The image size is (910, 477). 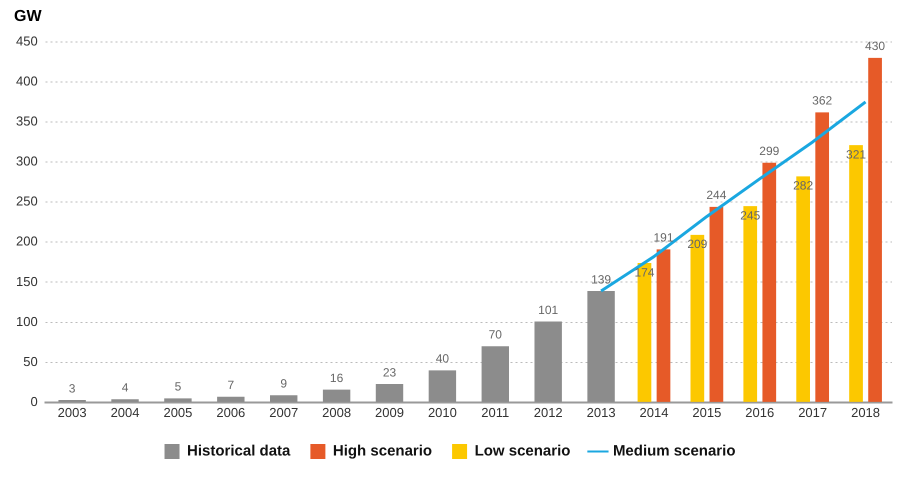 What do you see at coordinates (337, 377) in the screenshot?
I see `data-label: 16` at bounding box center [337, 377].